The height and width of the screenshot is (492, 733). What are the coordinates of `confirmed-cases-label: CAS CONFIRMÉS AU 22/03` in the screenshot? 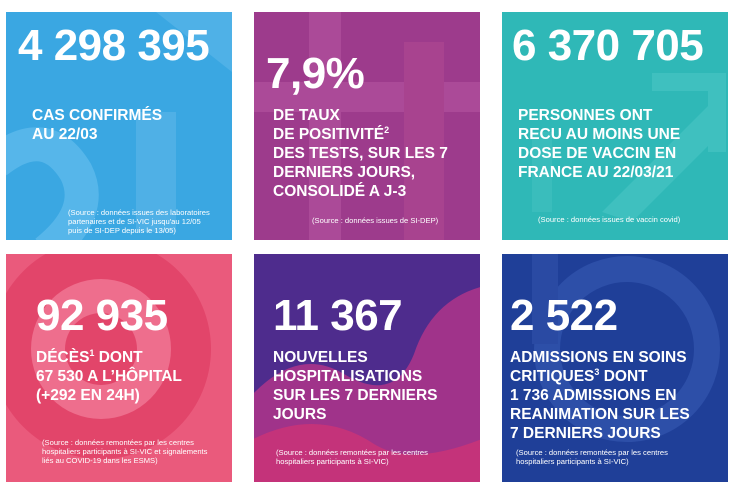 It's located at (97, 125).